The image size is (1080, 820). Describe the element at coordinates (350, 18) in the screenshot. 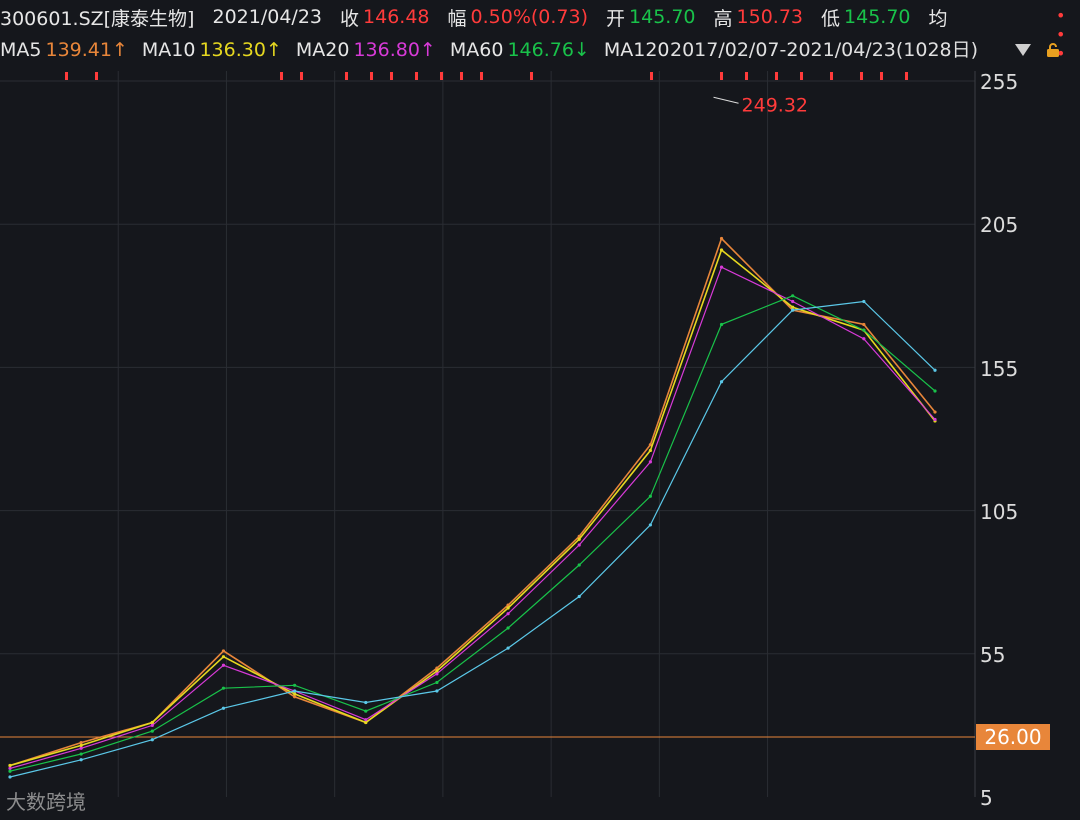

I see `close-label: 收` at that location.